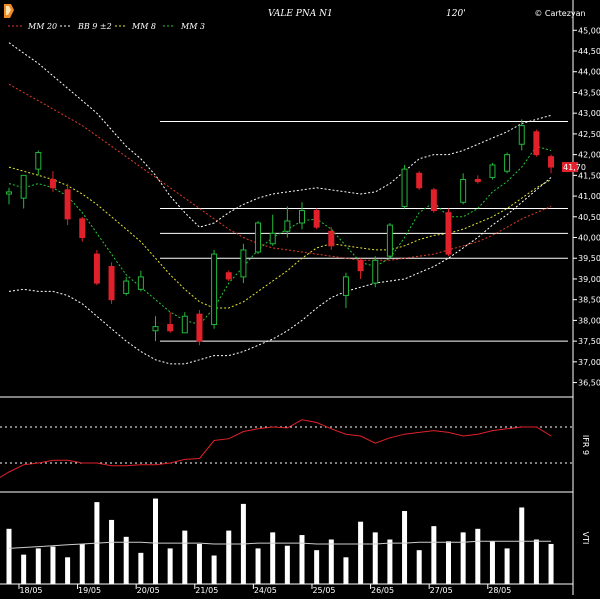 This screenshot has height=599, width=600. Describe the element at coordinates (9, 11) in the screenshot. I see `app-logo-icon` at that location.